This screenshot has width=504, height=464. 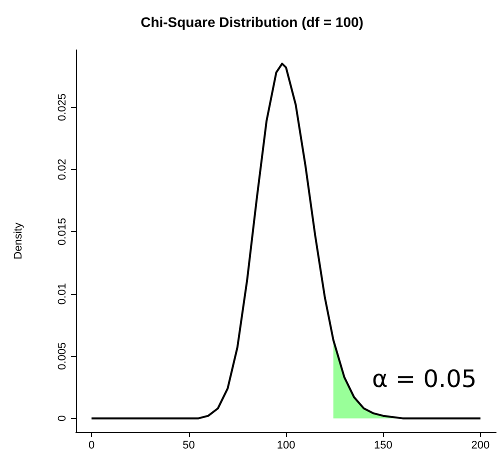 What do you see at coordinates (62, 294) in the screenshot?
I see `y-tick-label: 0.01` at bounding box center [62, 294].